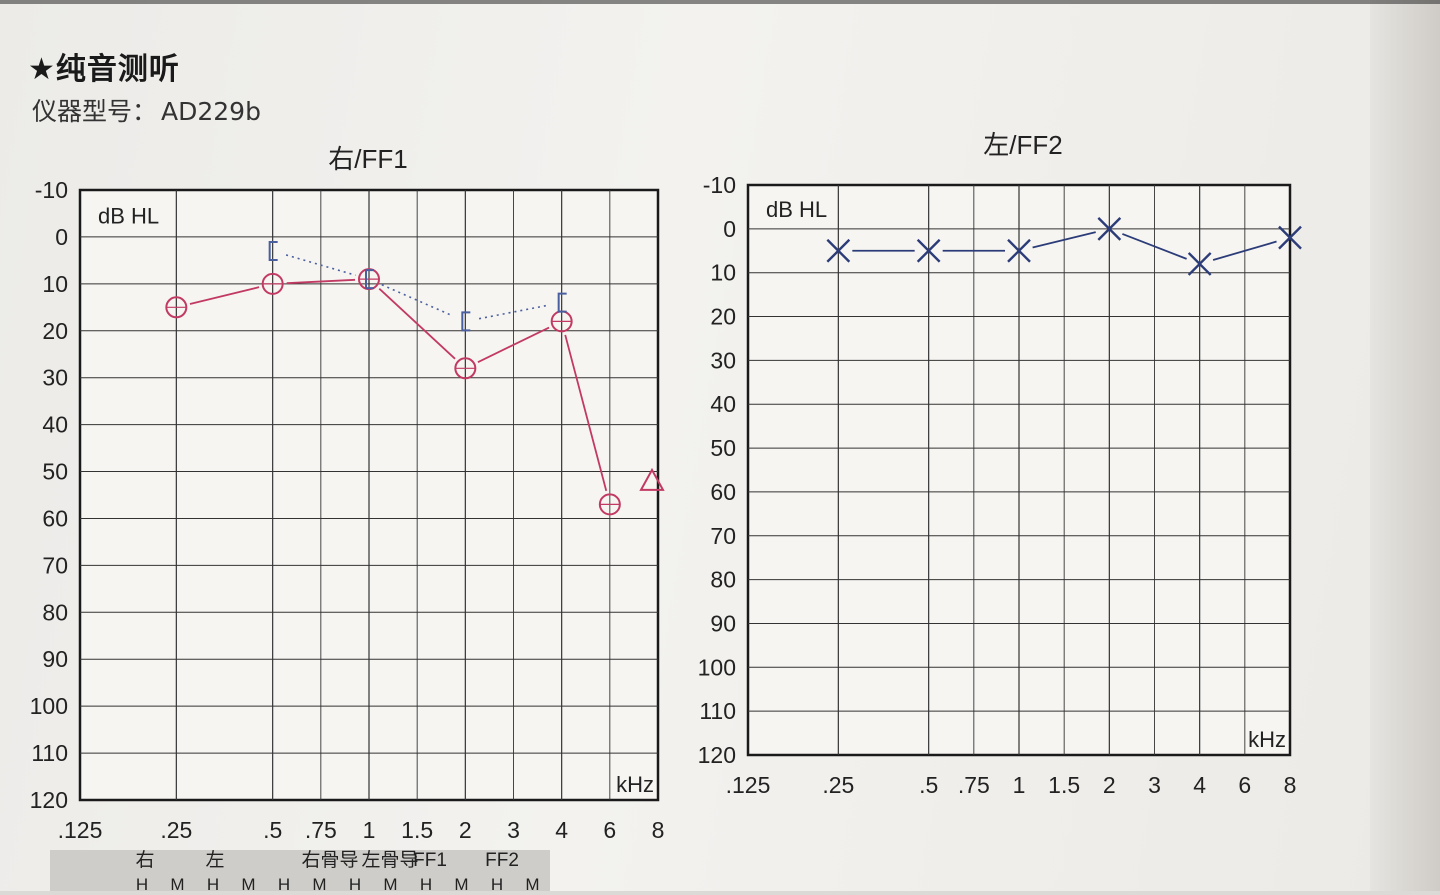  What do you see at coordinates (430, 860) in the screenshot?
I see `legend-group-label: FF1` at bounding box center [430, 860].